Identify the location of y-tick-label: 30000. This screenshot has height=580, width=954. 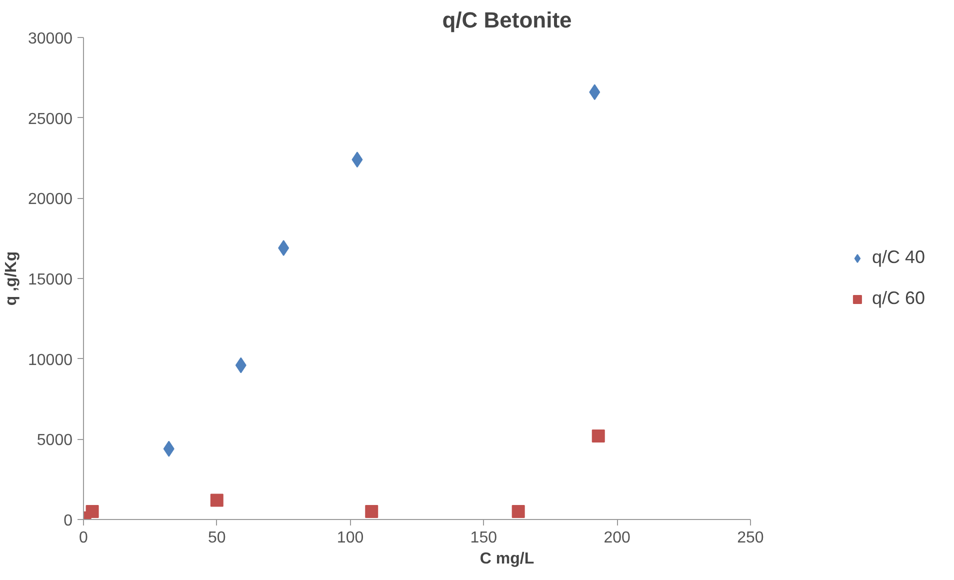
(50, 39).